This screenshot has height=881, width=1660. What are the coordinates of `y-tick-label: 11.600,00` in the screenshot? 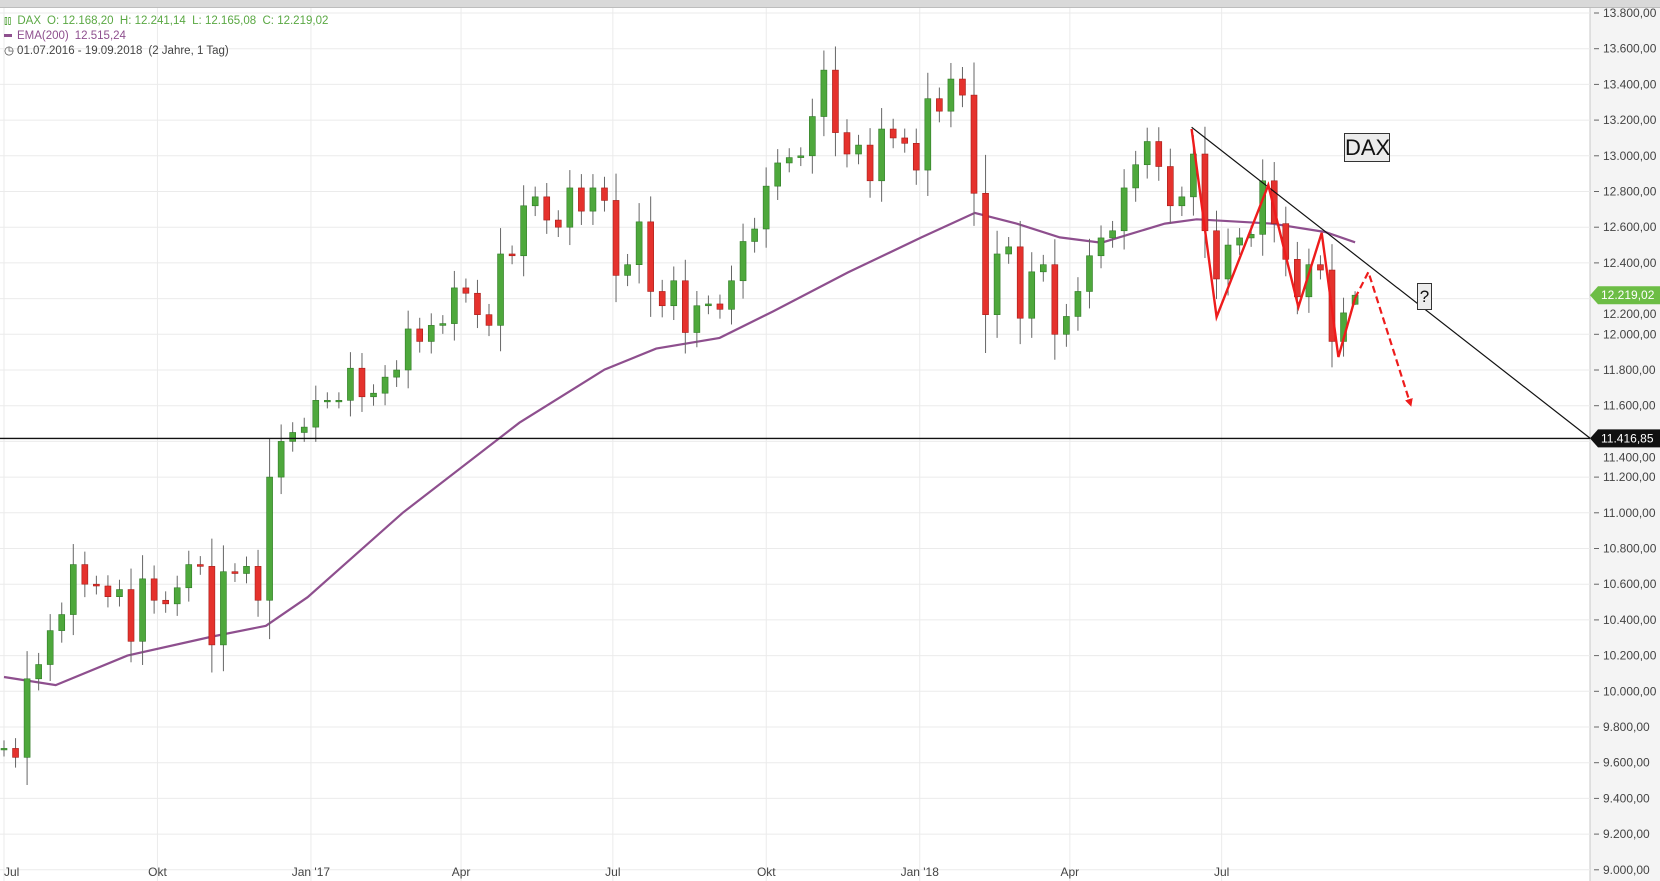 It's located at (1629, 406).